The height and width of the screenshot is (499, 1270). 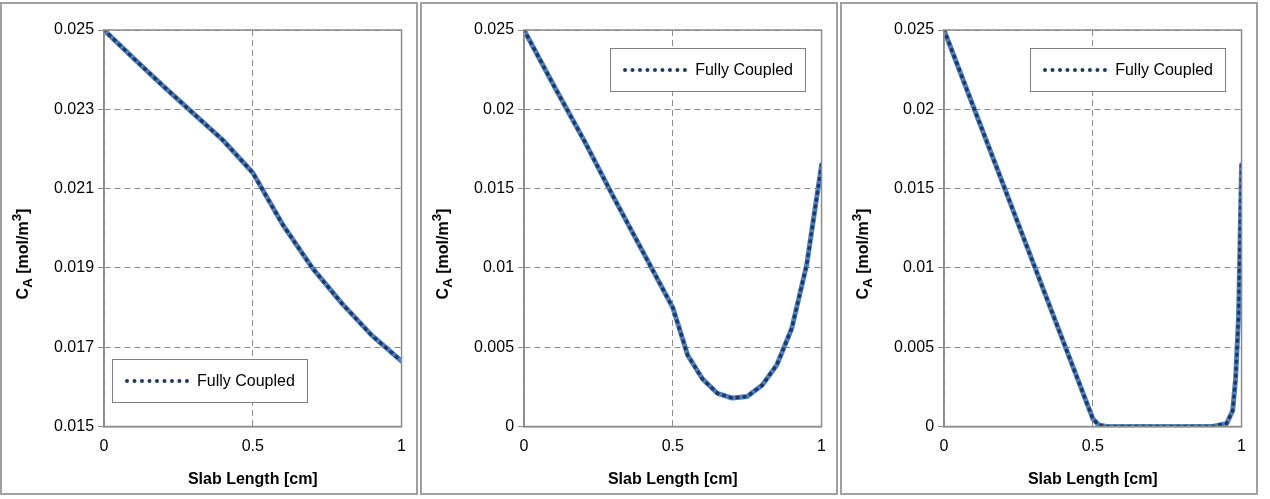 I want to click on y-tick-label: 0.023, so click(x=74, y=108).